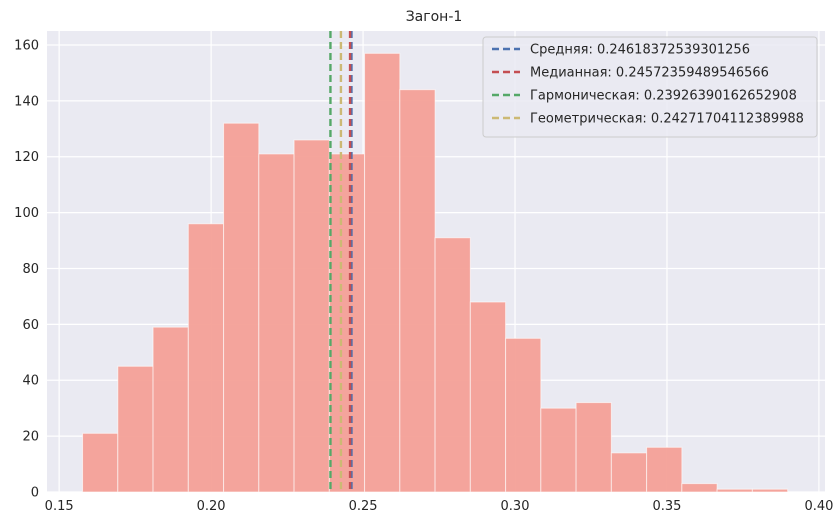  I want to click on y-tick-label: 80, so click(30, 269).